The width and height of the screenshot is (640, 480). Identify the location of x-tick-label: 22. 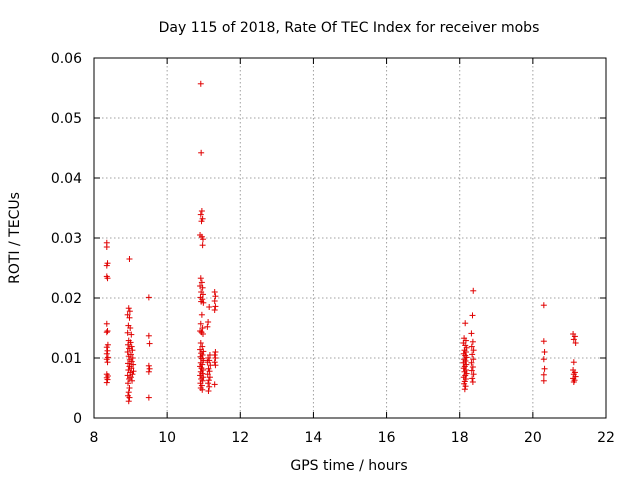
(606, 438).